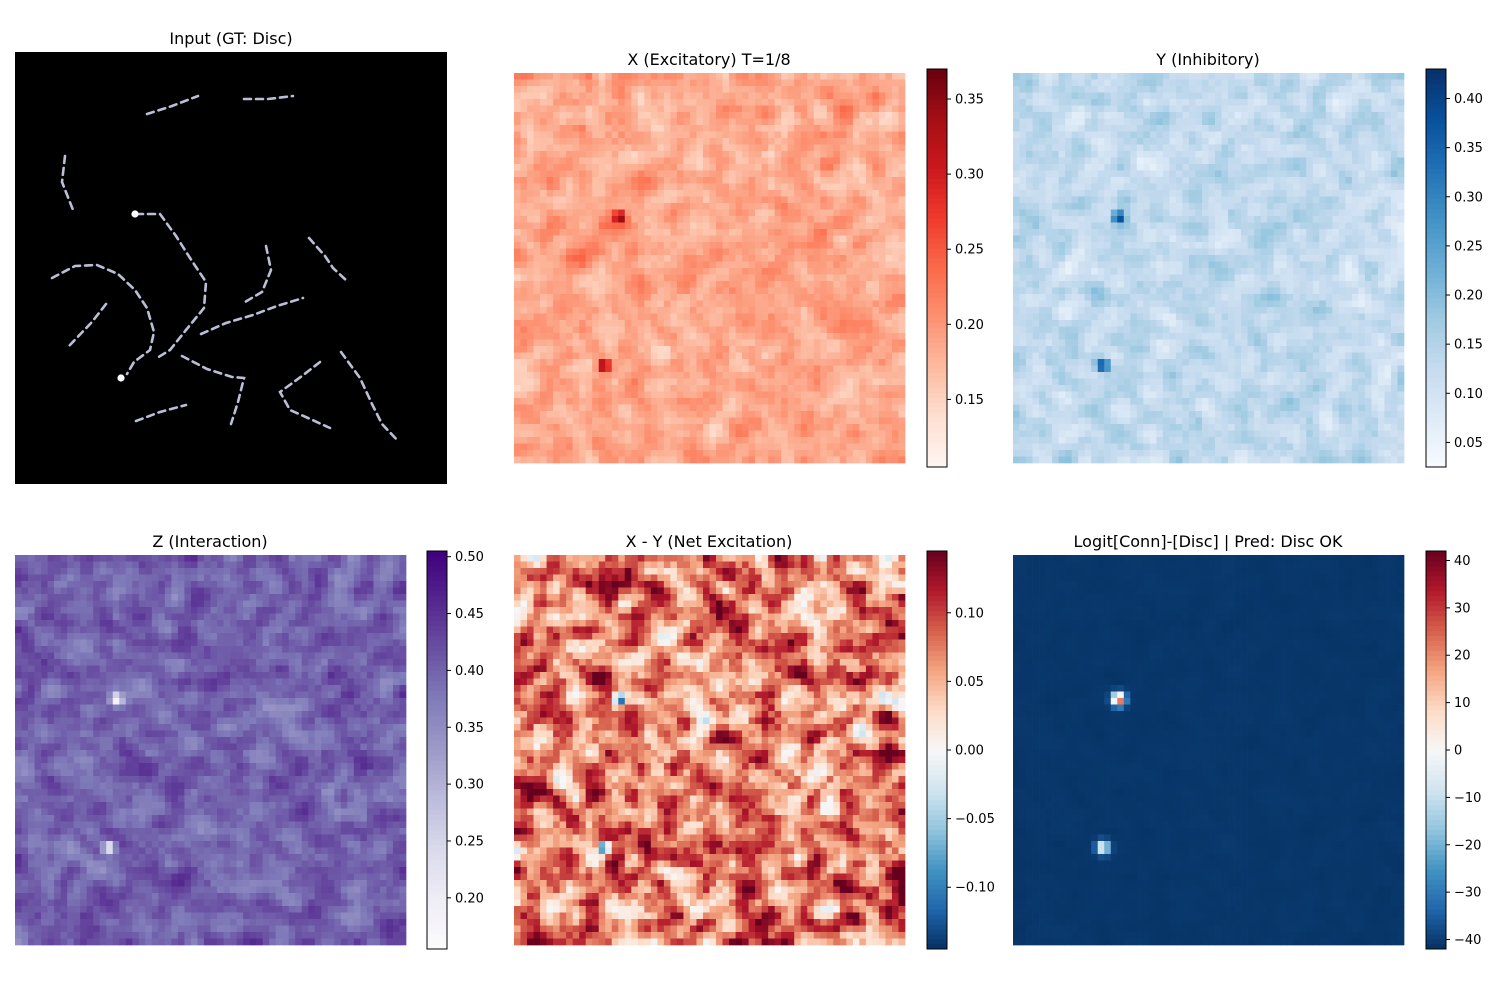 The image size is (1500, 1000). I want to click on panel-title-xy: X - Y (Net Excitation), so click(709, 541).